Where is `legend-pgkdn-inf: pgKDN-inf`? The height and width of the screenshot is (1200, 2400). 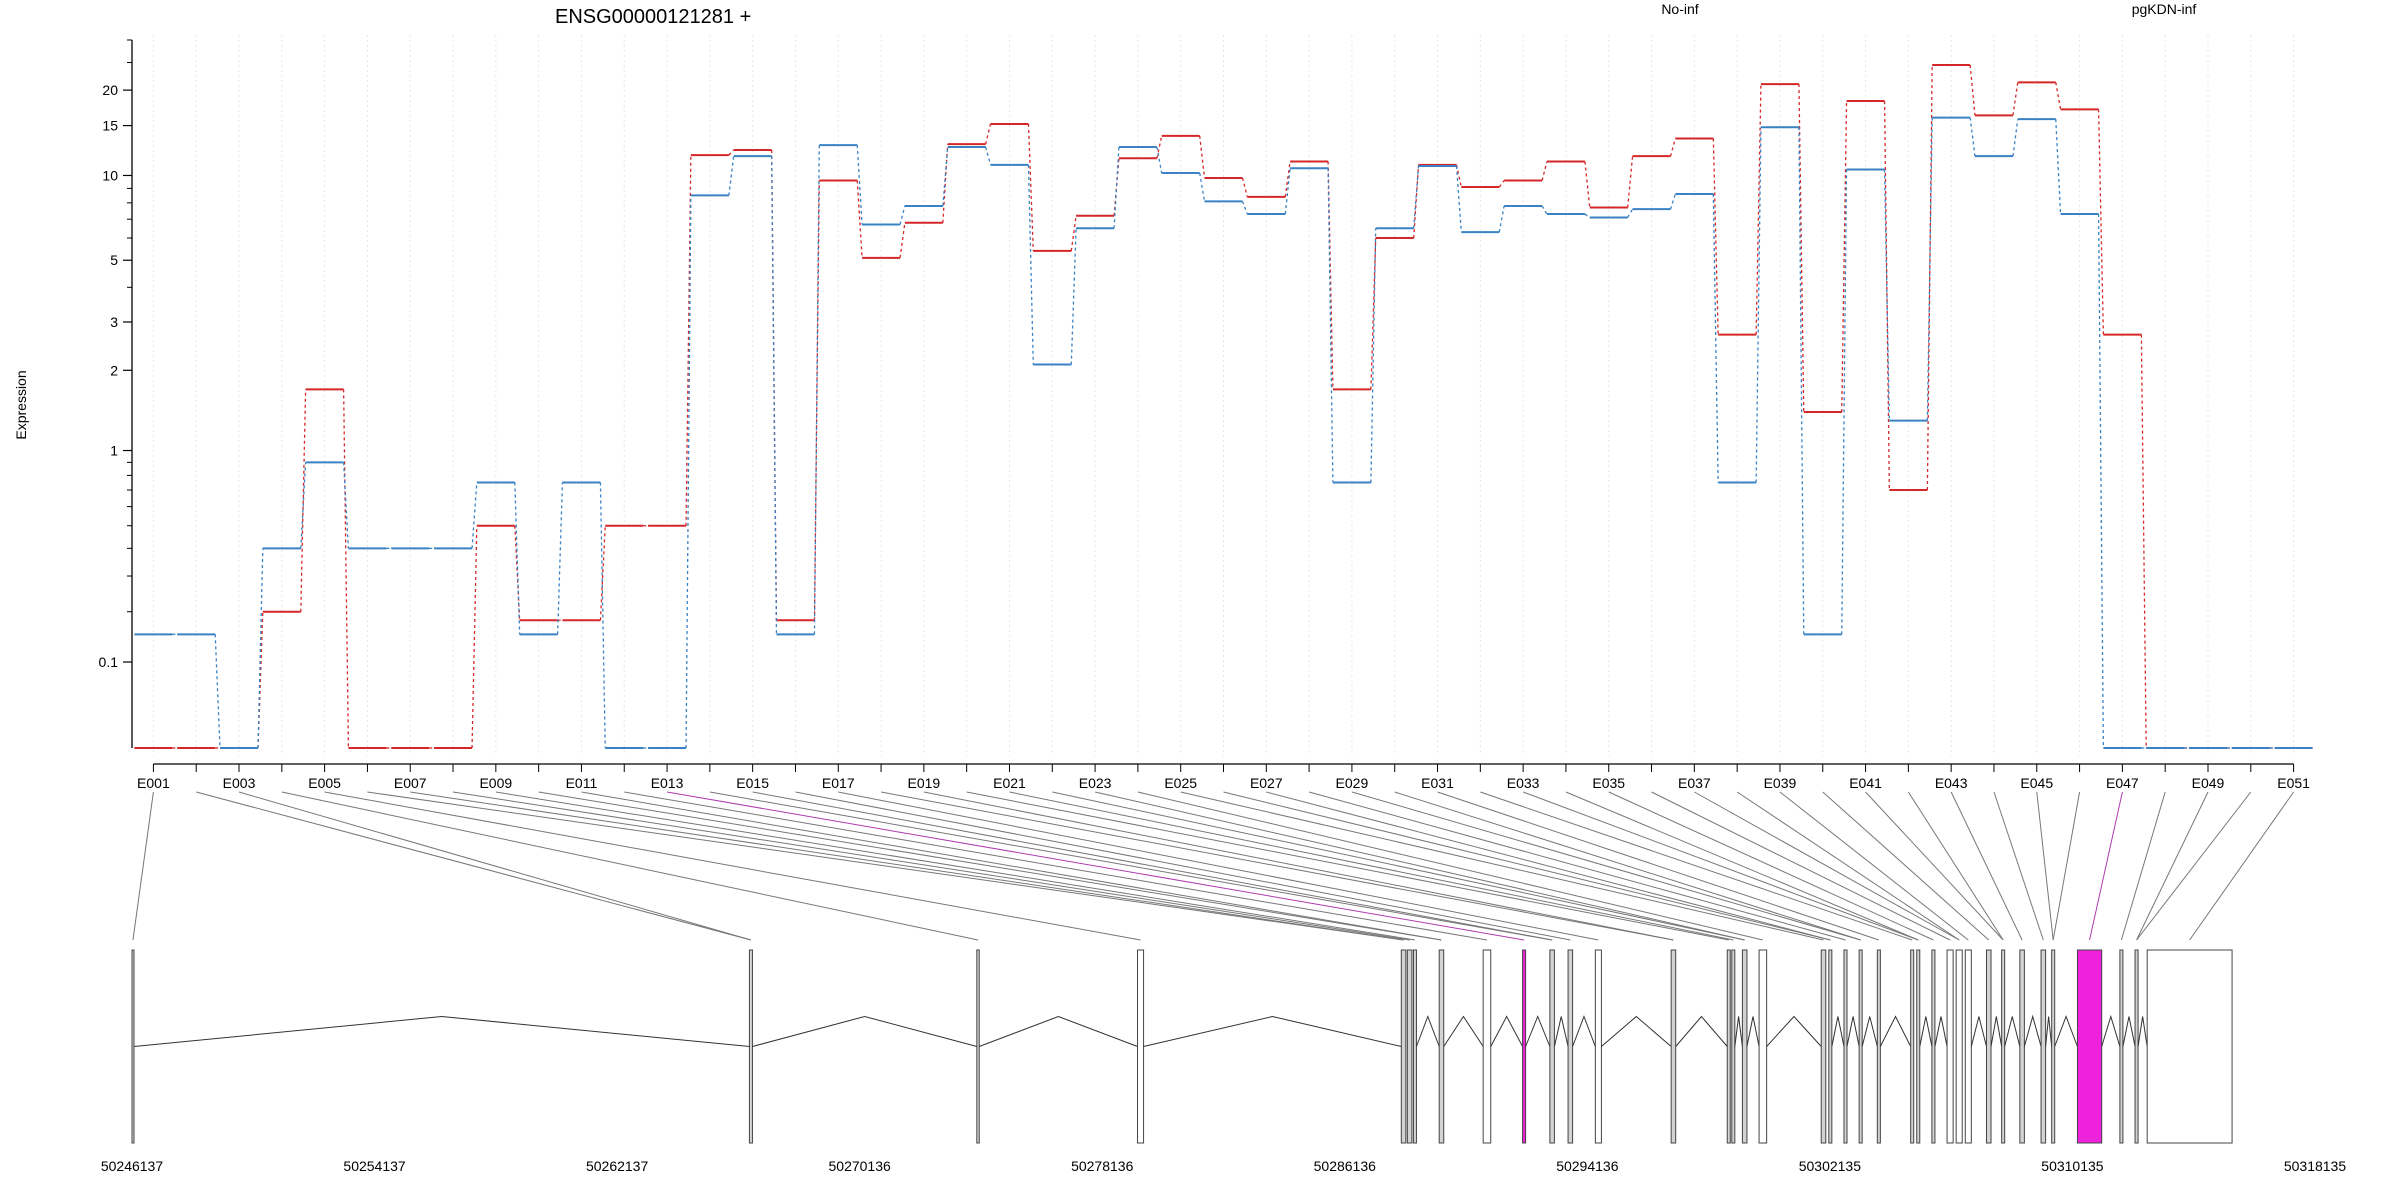
legend-pgkdn-inf: pgKDN-inf is located at coordinates (2164, 9).